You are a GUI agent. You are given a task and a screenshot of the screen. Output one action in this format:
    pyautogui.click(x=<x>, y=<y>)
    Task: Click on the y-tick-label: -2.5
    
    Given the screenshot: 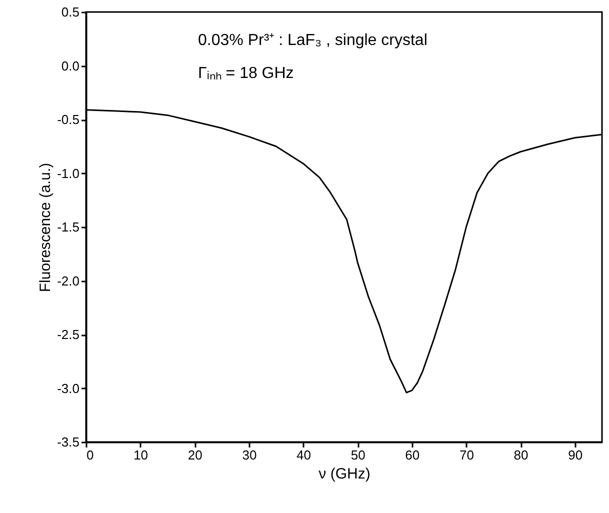 What is the action you would take?
    pyautogui.click(x=68, y=334)
    